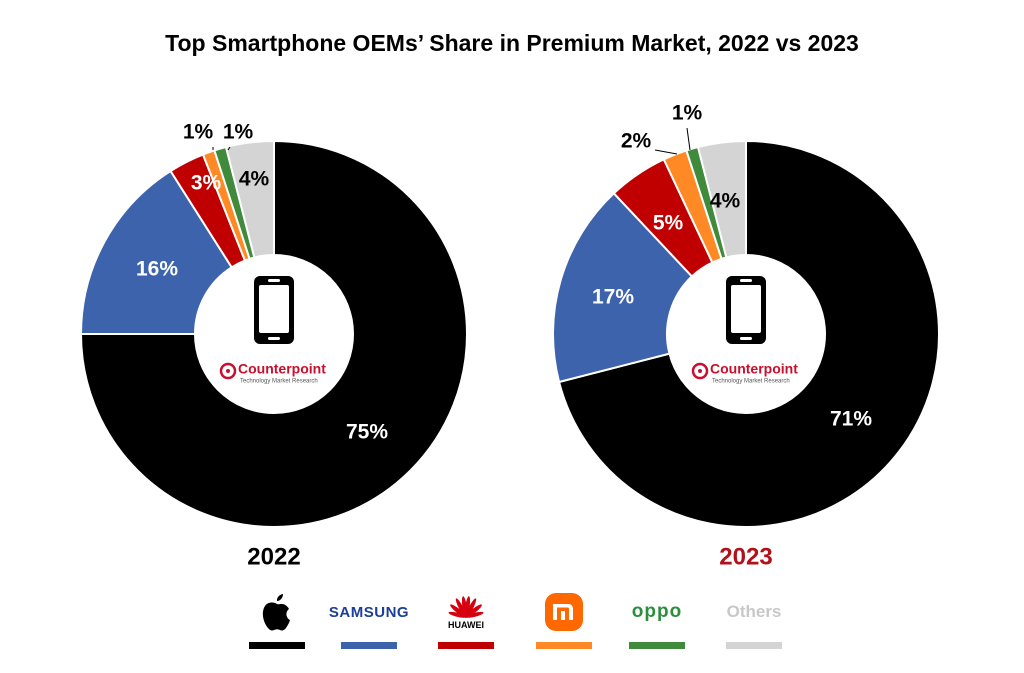 This screenshot has width=1024, height=673. I want to click on others-text: Others, so click(754, 611).